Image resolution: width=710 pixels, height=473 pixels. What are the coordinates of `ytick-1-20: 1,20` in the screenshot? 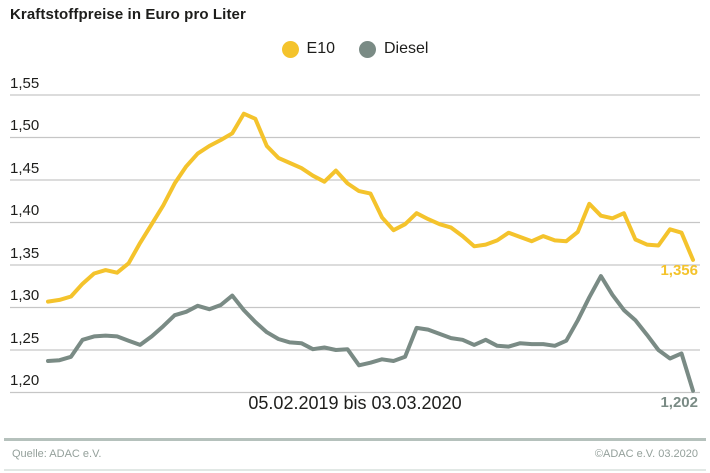 It's located at (25, 380).